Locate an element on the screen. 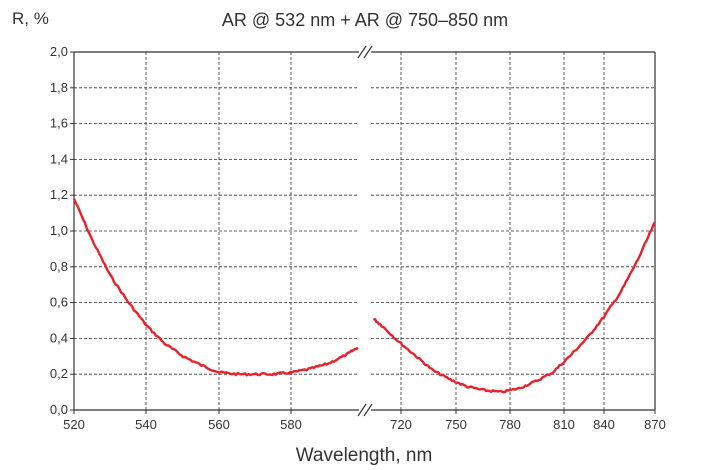  x-tick-label: 520 is located at coordinates (74, 424).